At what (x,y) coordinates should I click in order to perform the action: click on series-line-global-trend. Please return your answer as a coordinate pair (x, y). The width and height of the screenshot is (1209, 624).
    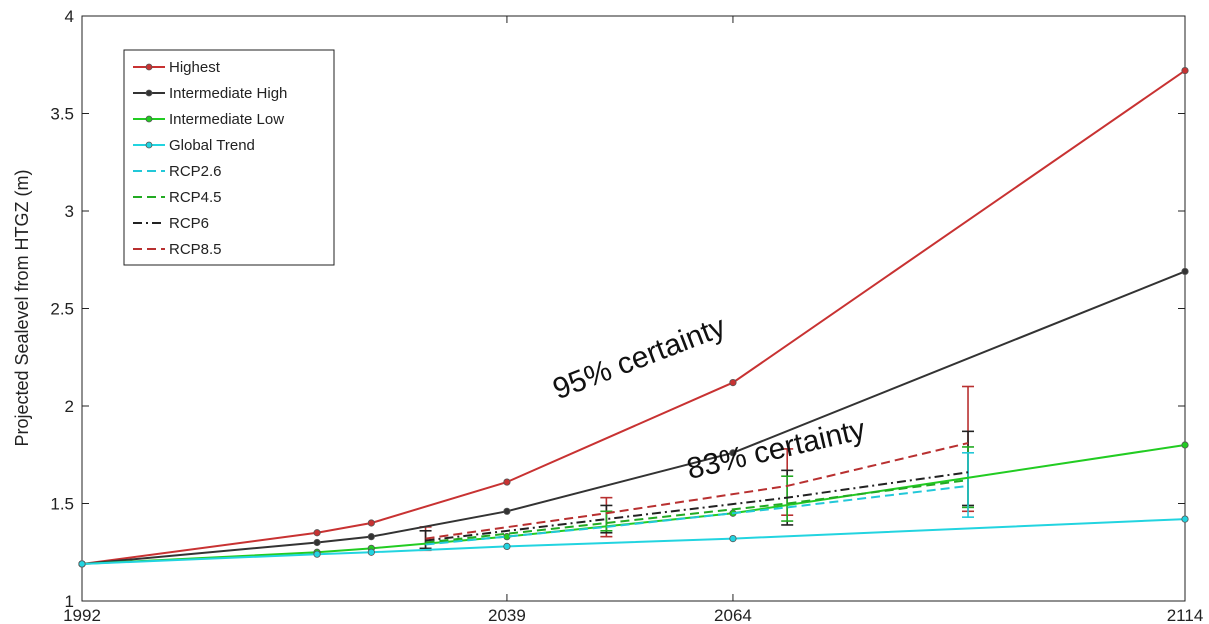
    Looking at the image, I should click on (633, 541).